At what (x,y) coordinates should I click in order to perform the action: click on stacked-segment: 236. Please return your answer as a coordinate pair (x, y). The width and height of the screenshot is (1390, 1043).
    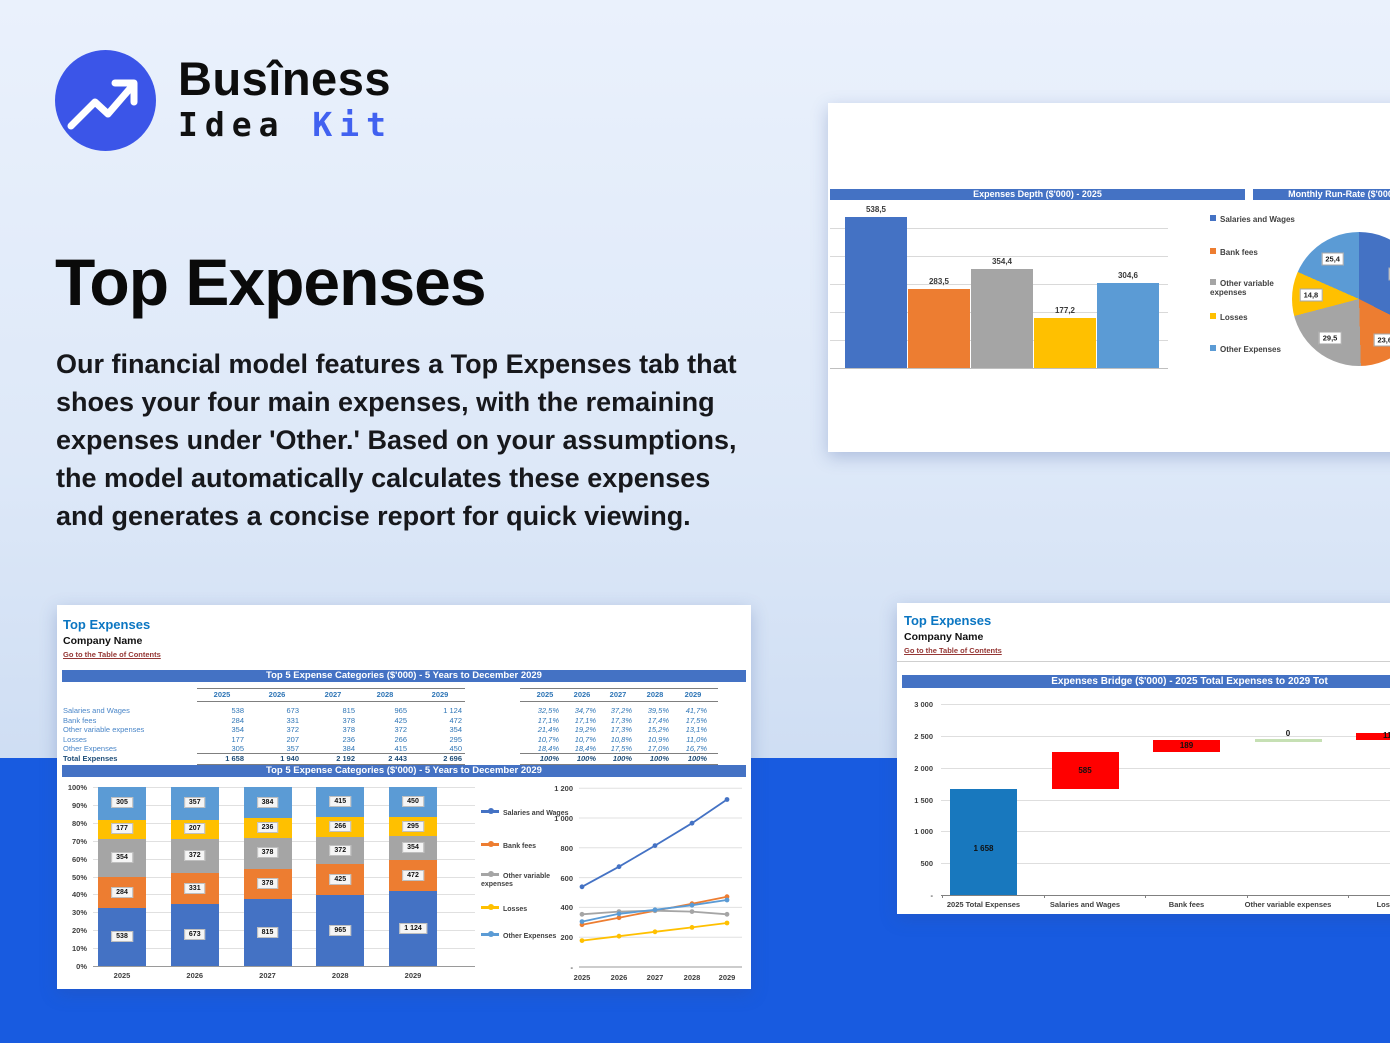
    Looking at the image, I should click on (267, 828).